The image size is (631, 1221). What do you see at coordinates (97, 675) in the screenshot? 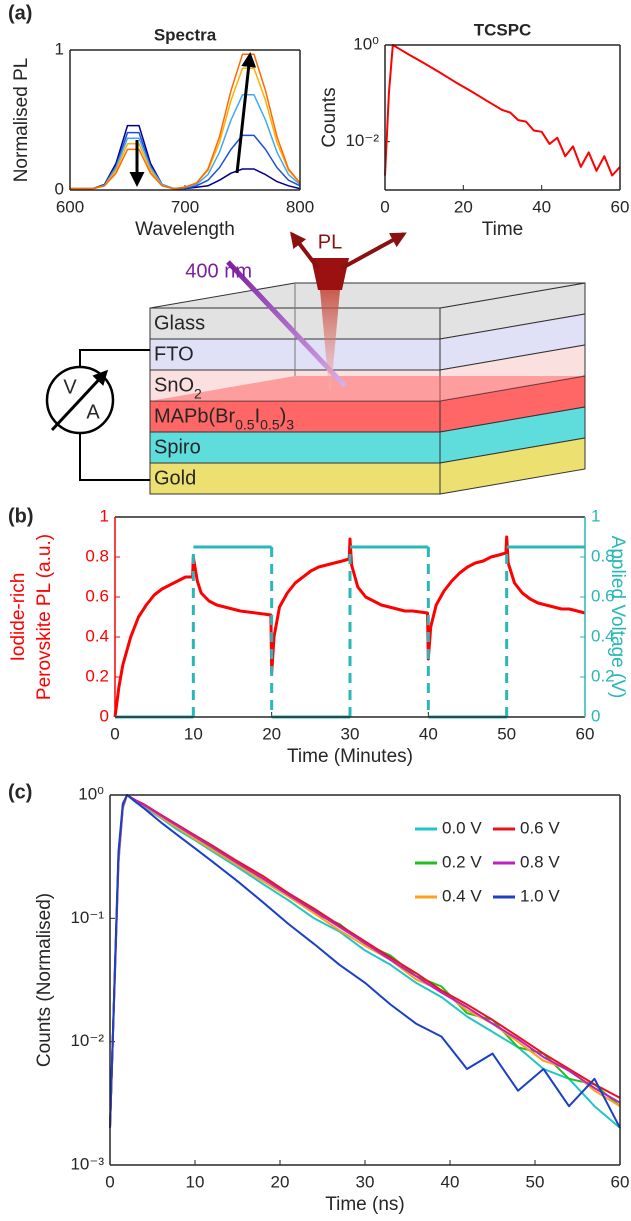
I see `y-tick-label: 0.2` at bounding box center [97, 675].